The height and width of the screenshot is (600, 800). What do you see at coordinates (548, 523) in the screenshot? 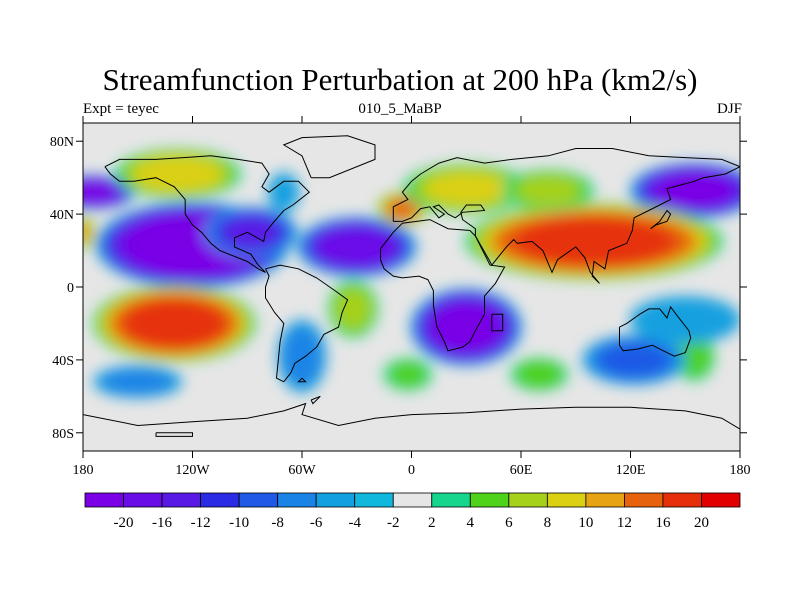
I see `colorbar-label: 8` at bounding box center [548, 523].